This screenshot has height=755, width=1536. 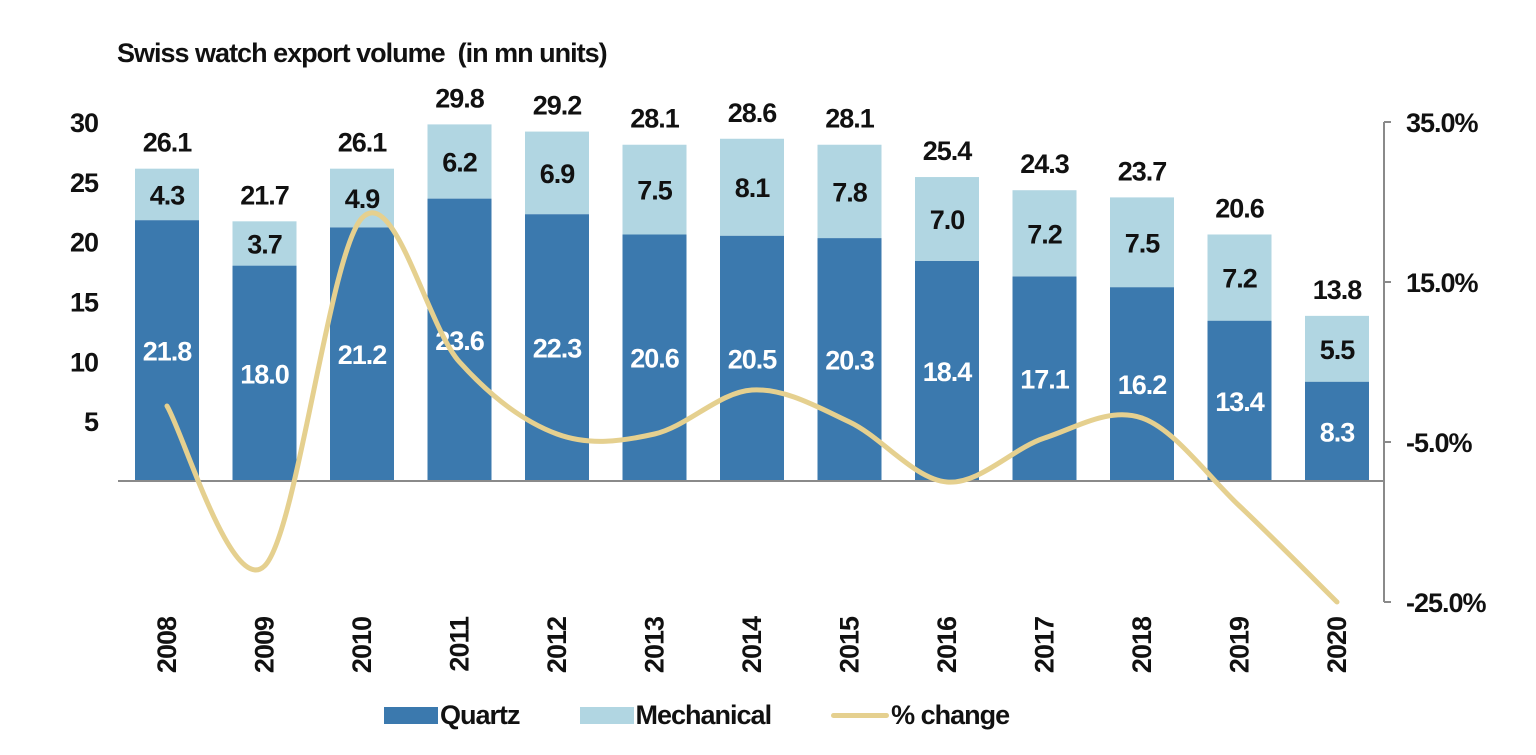 I want to click on data-label-total: 13.8, so click(x=1338, y=290).